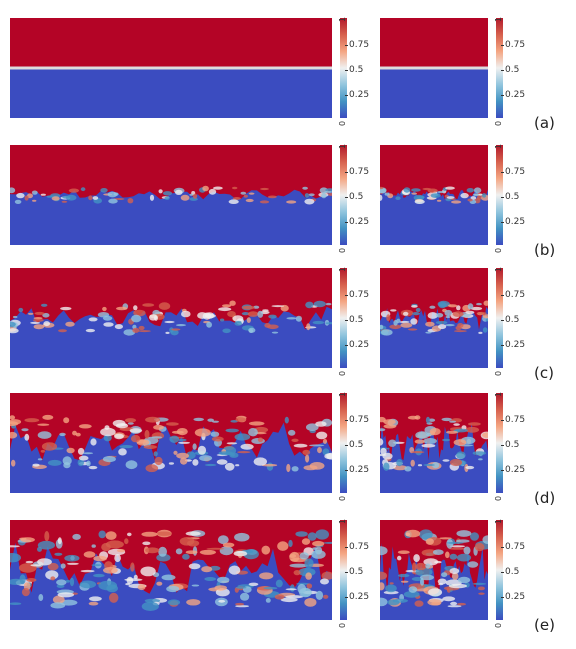  Describe the element at coordinates (434, 318) in the screenshot. I see `field-panel-small-c` at that location.